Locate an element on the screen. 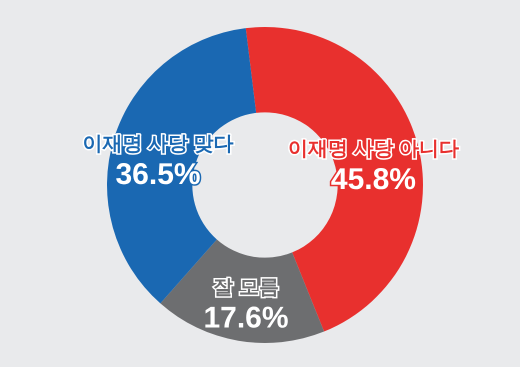 Image resolution: width=520 pixels, height=367 pixels. slice-label: 잘 모름 is located at coordinates (246, 287).